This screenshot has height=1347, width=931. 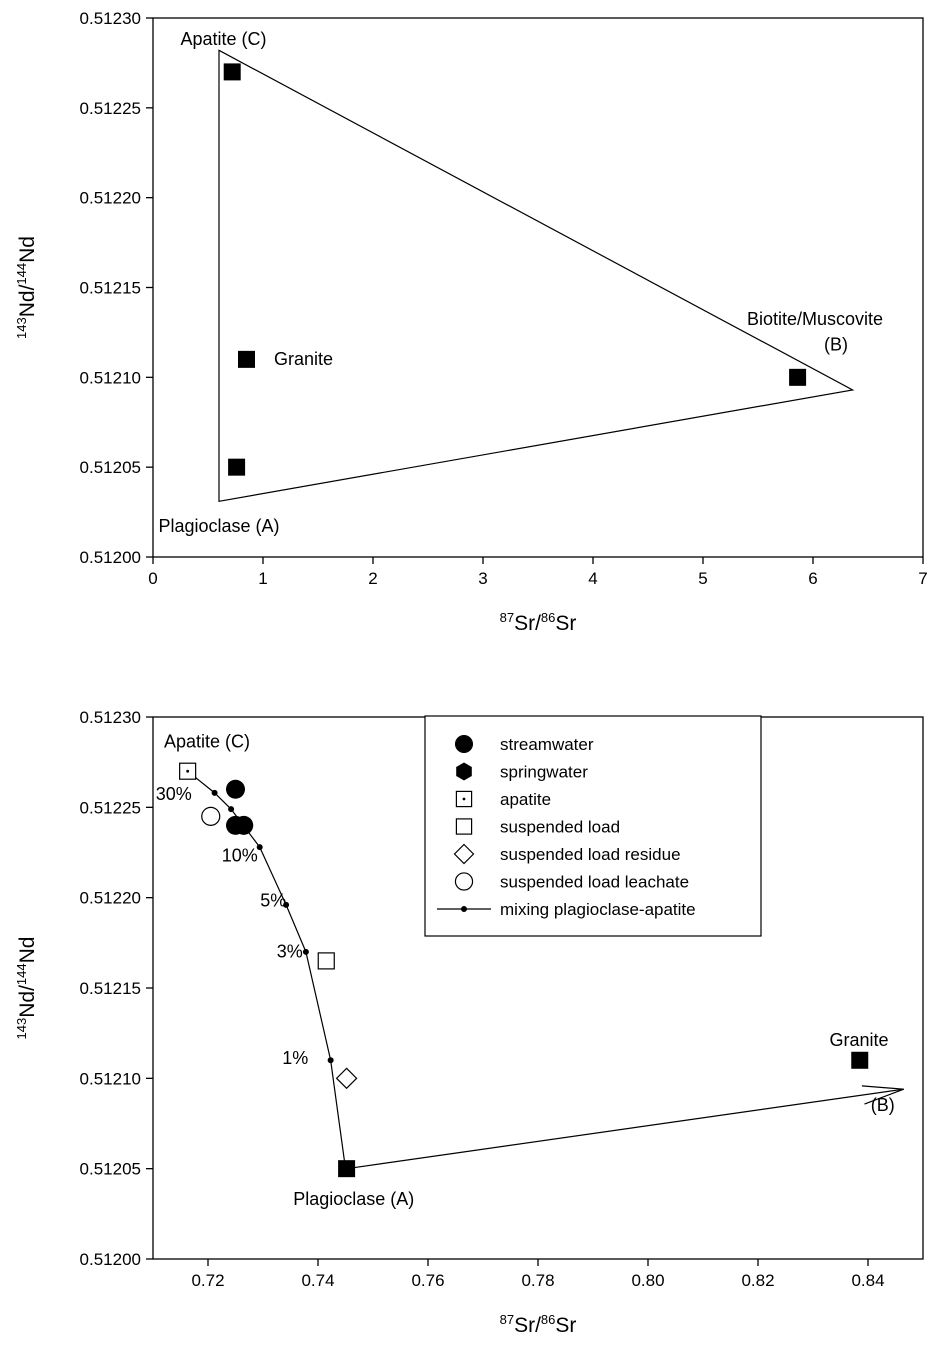 I want to click on bottom-y-tick-label: 0.51215, so click(x=110, y=988).